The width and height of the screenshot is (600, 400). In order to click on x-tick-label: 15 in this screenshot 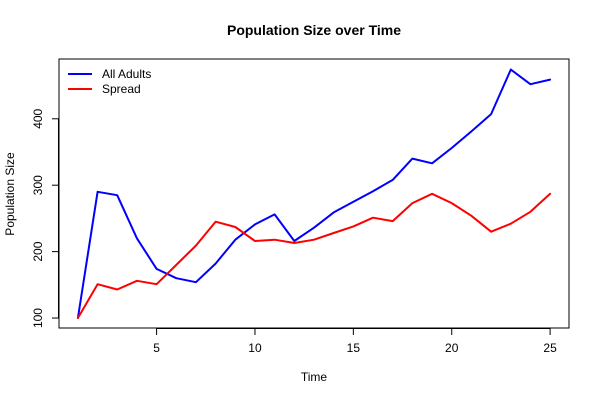, I will do `click(354, 348)`.